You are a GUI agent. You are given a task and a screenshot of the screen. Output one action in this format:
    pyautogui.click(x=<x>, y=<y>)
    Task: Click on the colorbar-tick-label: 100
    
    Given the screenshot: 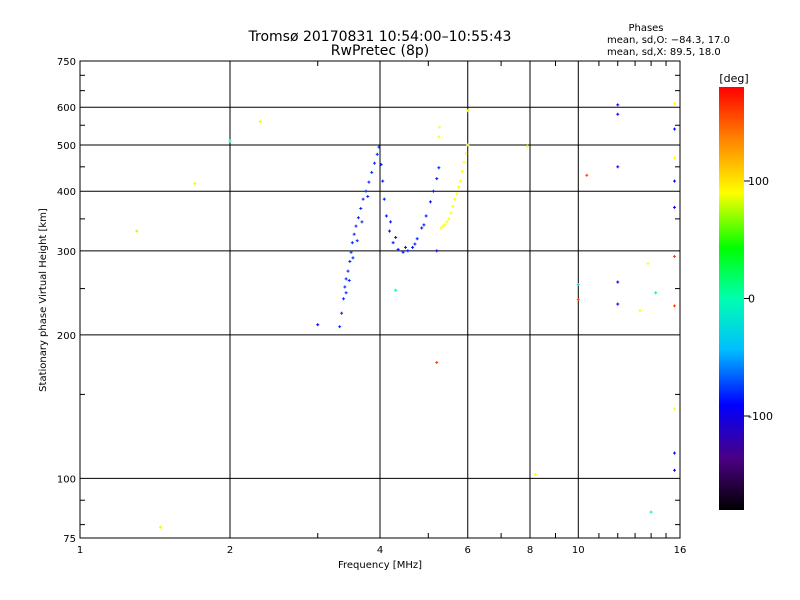 What is the action you would take?
    pyautogui.click(x=758, y=181)
    